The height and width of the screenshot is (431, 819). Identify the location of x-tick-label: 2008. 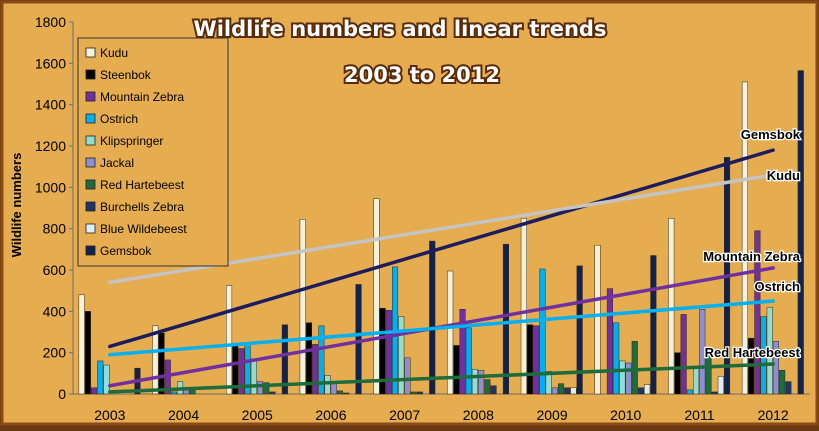
(478, 415).